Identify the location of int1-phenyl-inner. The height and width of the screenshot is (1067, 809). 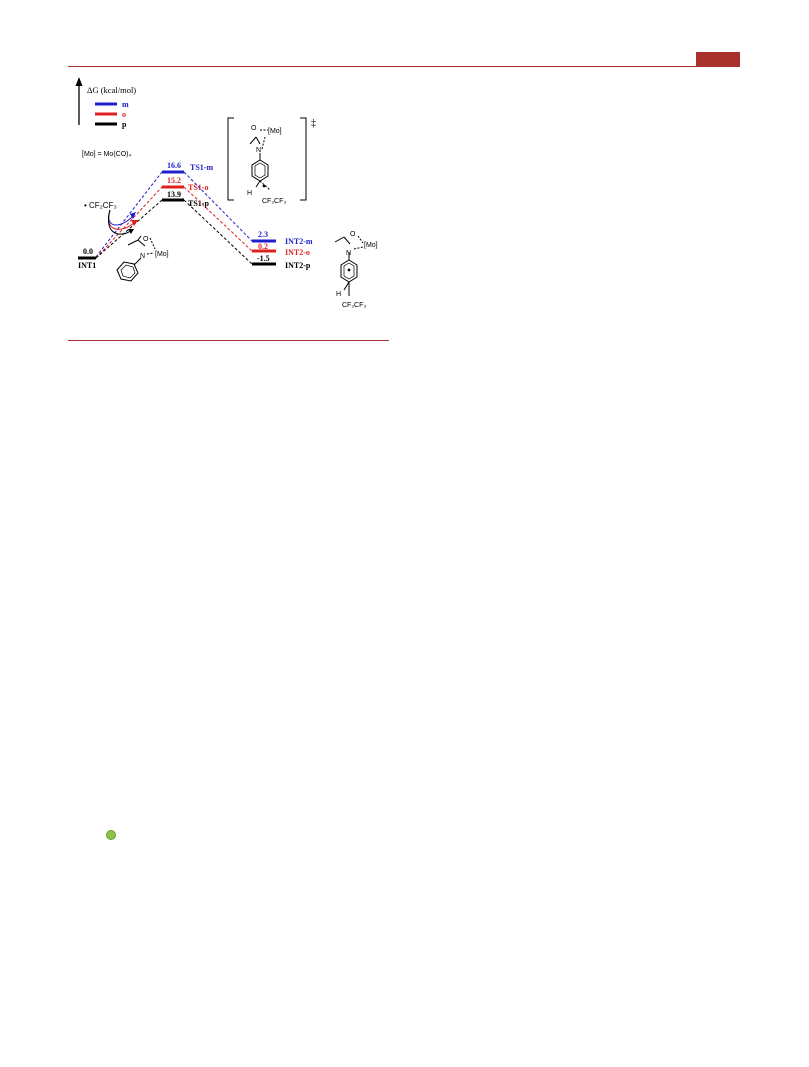
(128, 271).